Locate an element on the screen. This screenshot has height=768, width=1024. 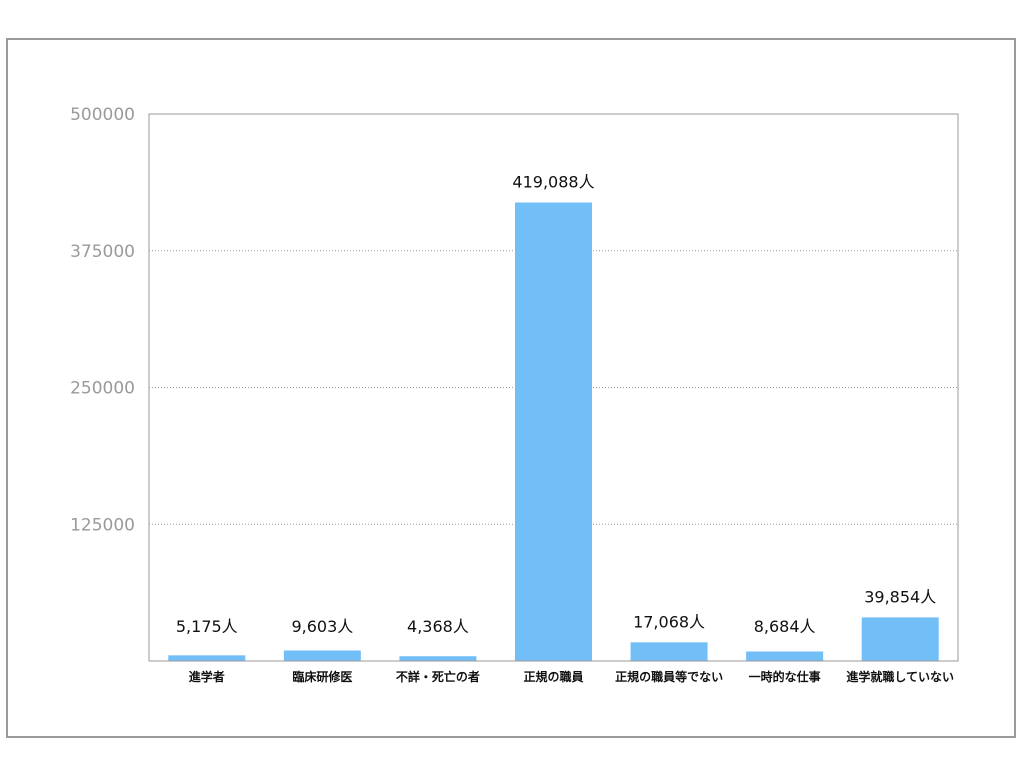
x-tick-label: 正規の職員等でない is located at coordinates (669, 676).